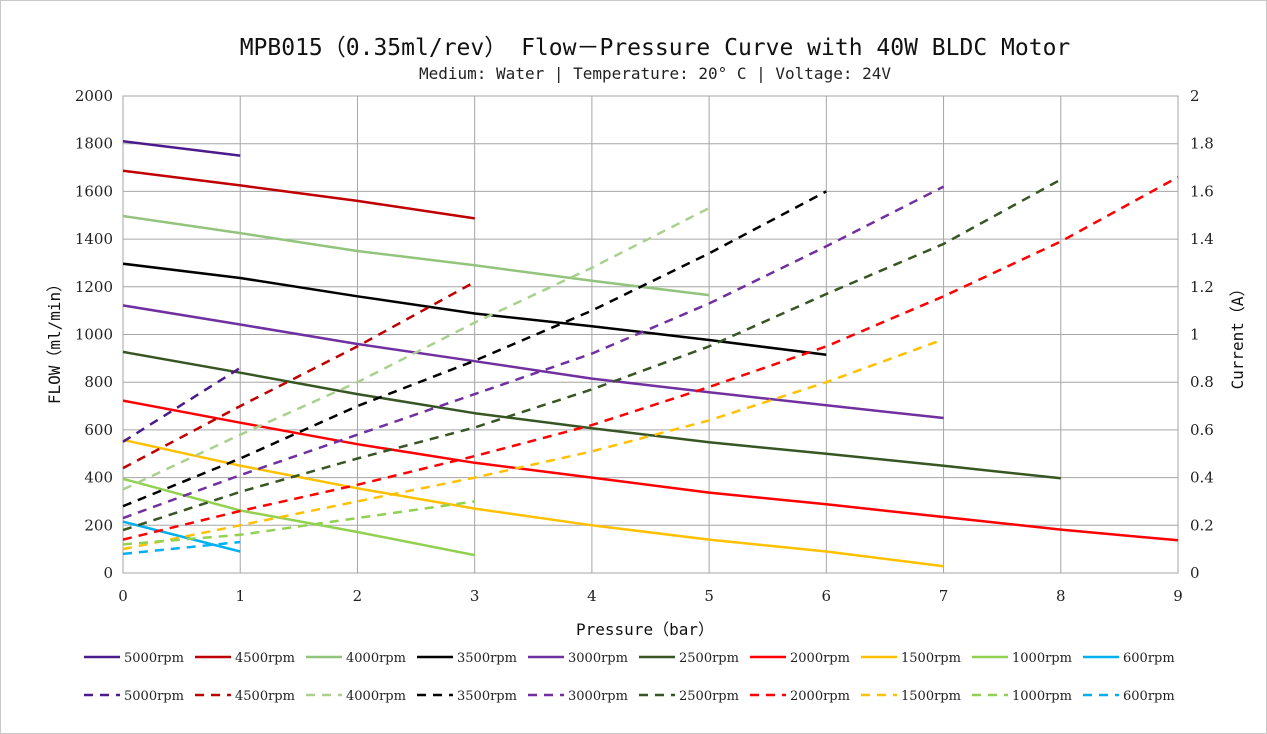 The width and height of the screenshot is (1267, 734). I want to click on y-tick-label: 800, so click(98, 382).